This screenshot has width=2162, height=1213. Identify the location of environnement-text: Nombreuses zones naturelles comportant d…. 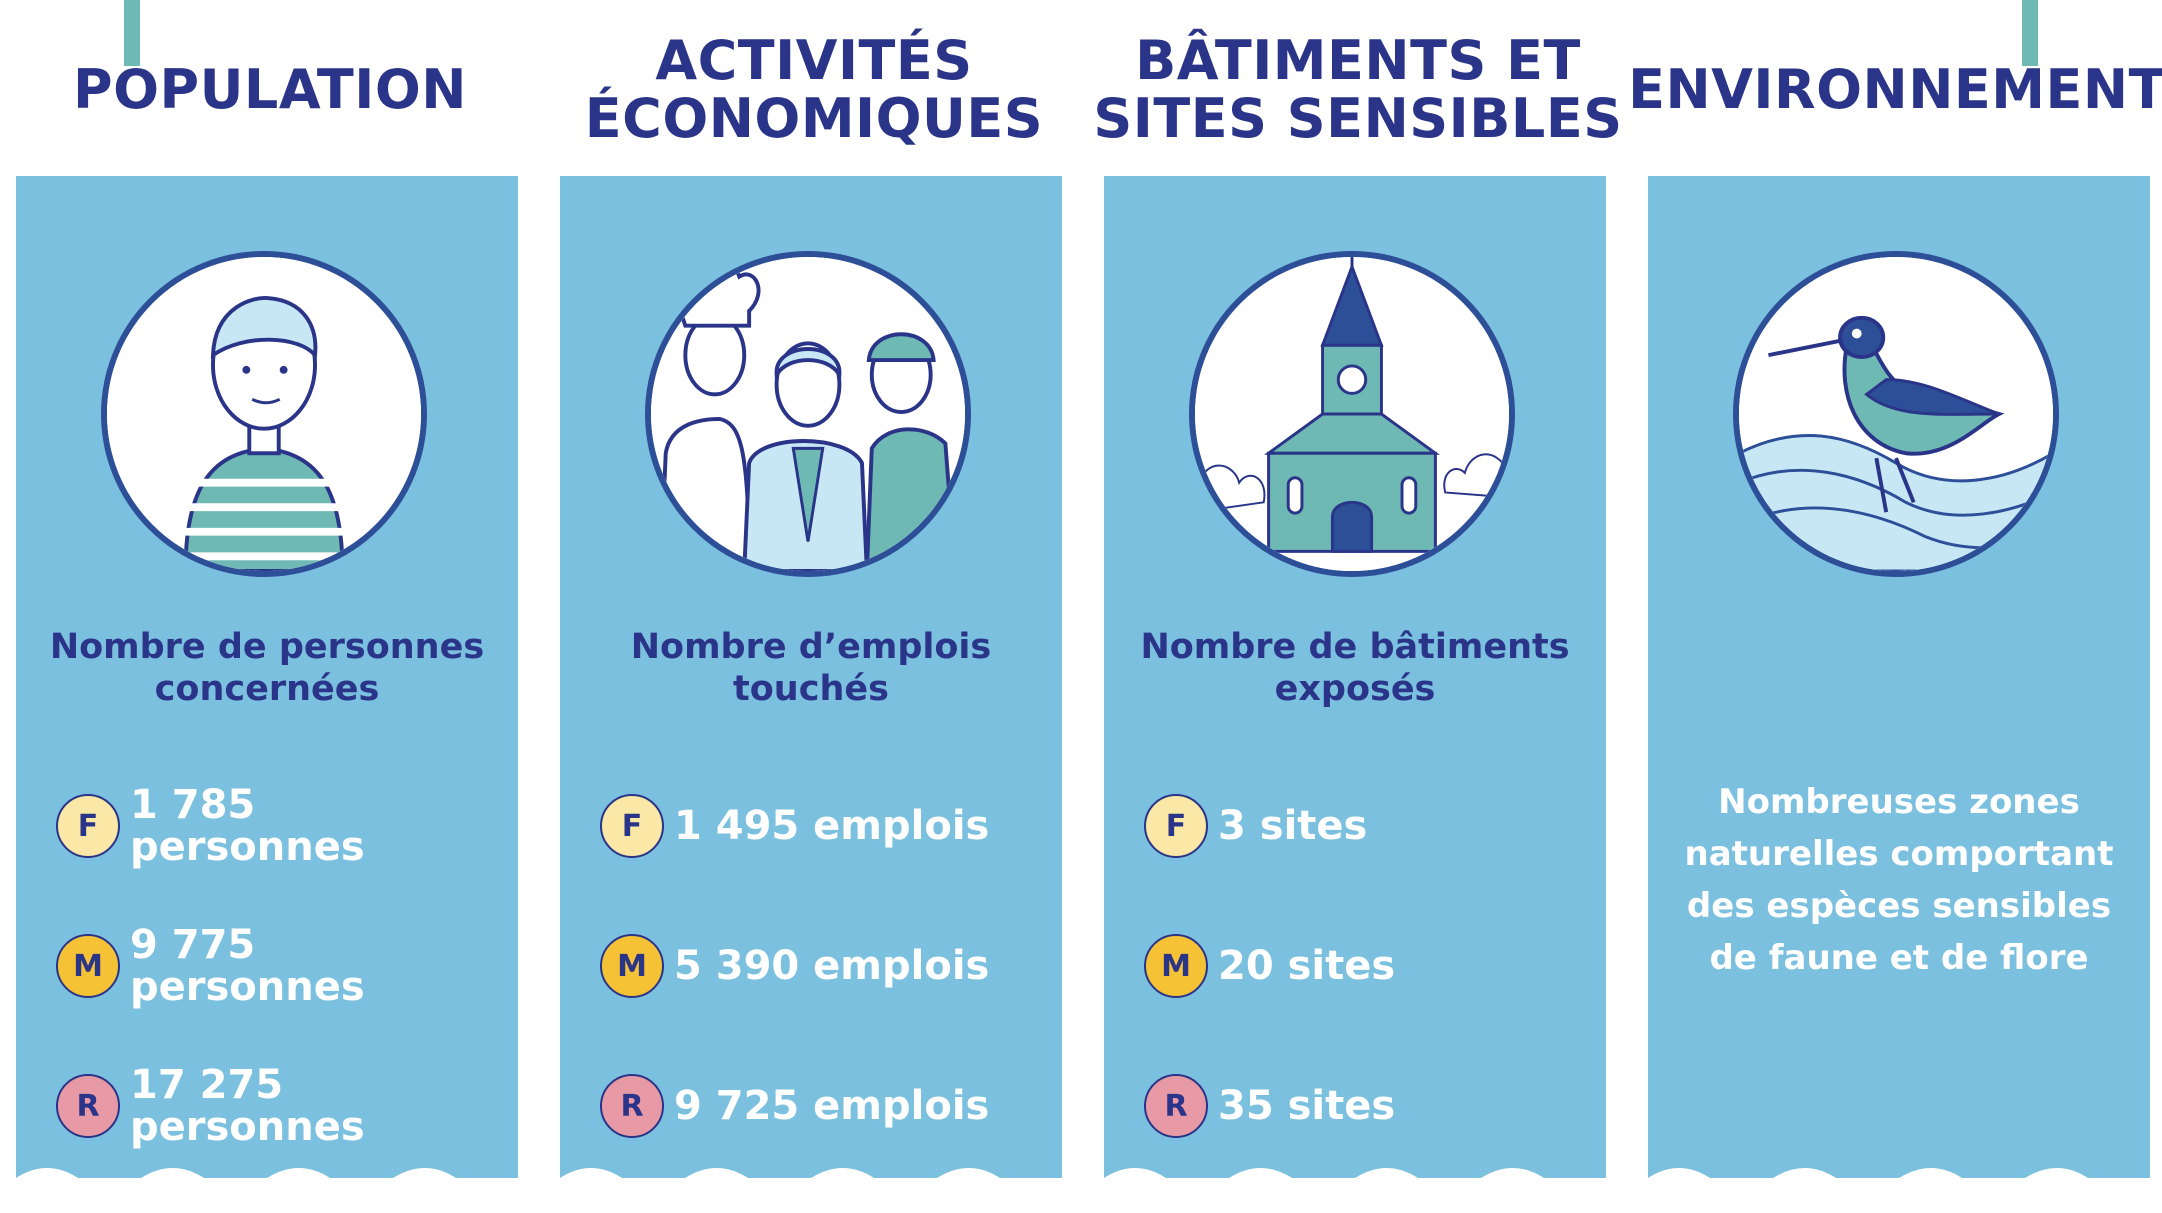
(1899, 880).